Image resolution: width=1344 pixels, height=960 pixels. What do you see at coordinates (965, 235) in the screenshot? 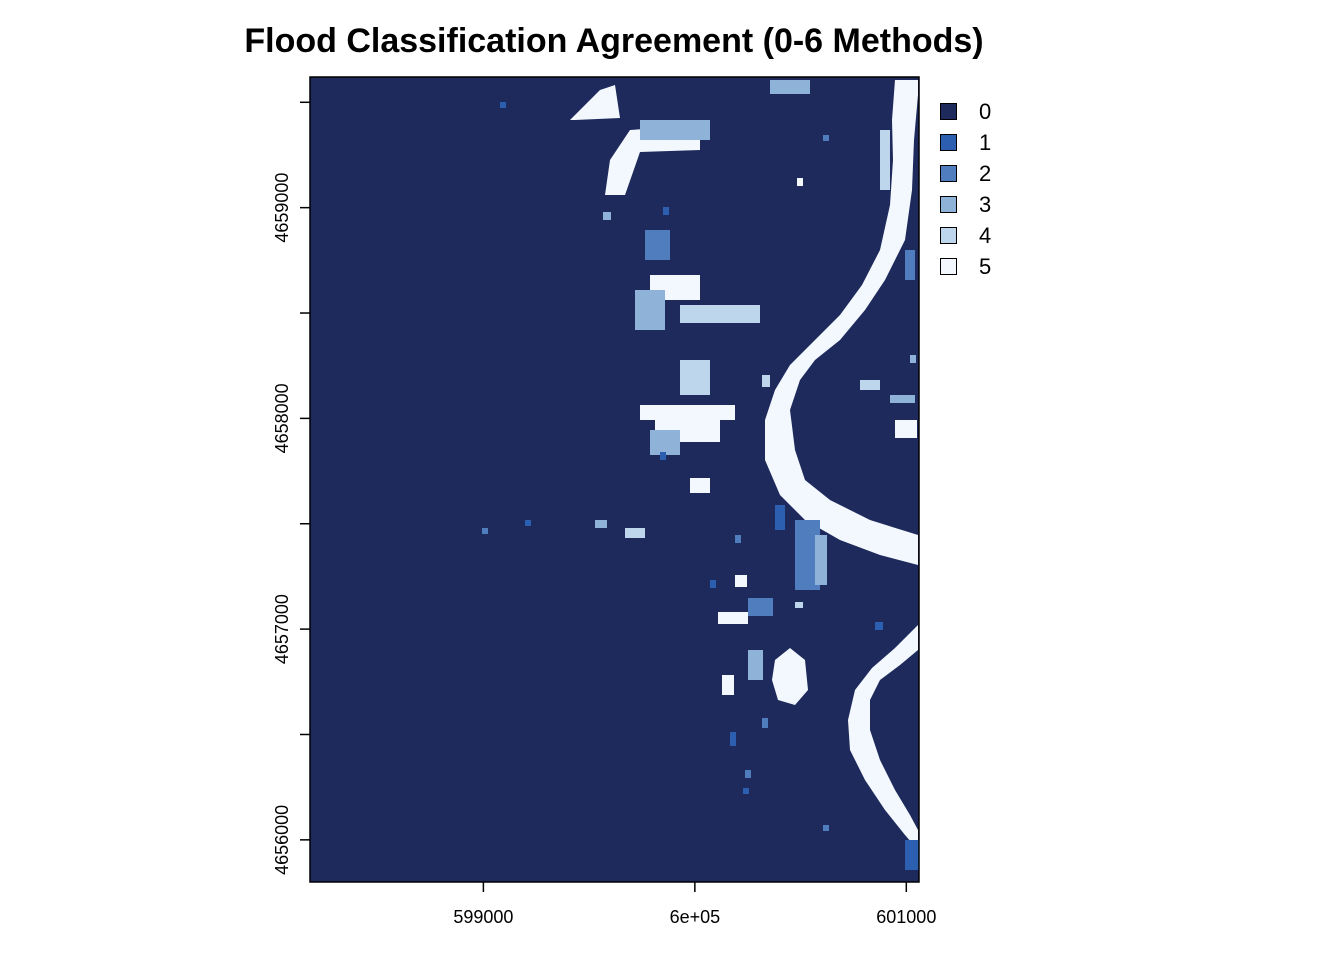
I see `legend-item-4: 4` at bounding box center [965, 235].